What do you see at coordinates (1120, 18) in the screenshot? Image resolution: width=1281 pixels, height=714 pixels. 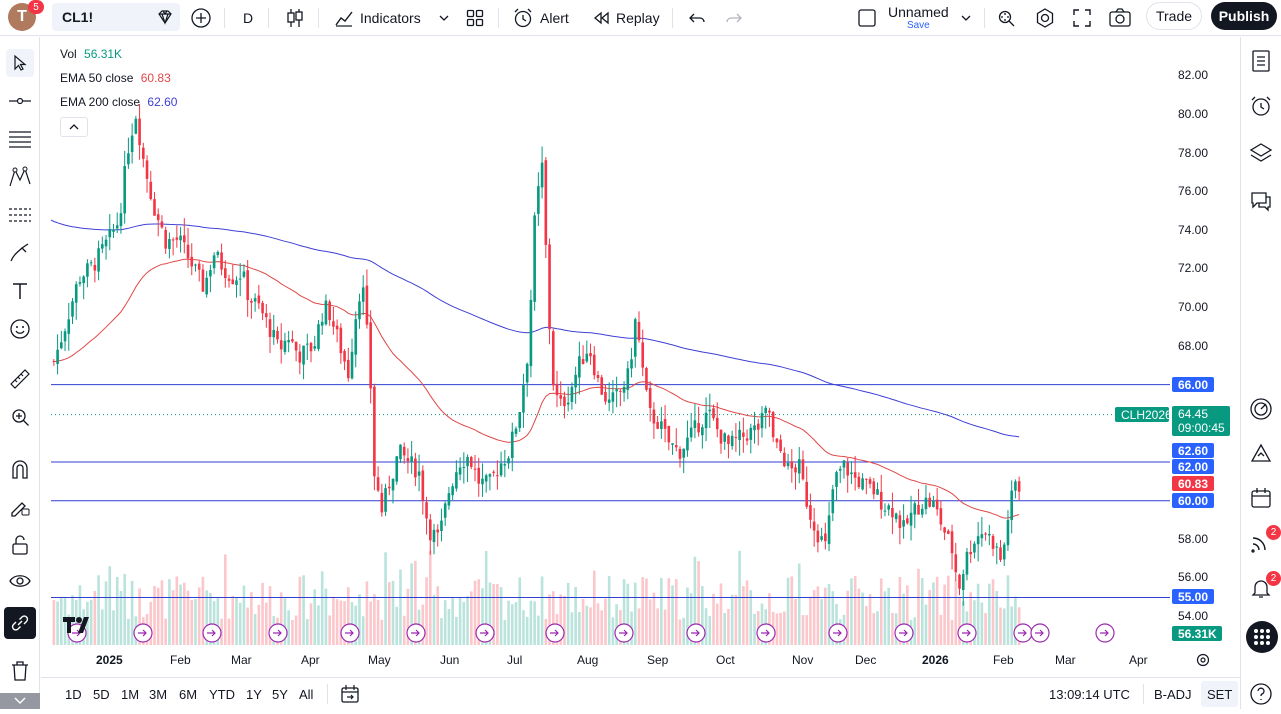 I see `snapshot-button` at bounding box center [1120, 18].